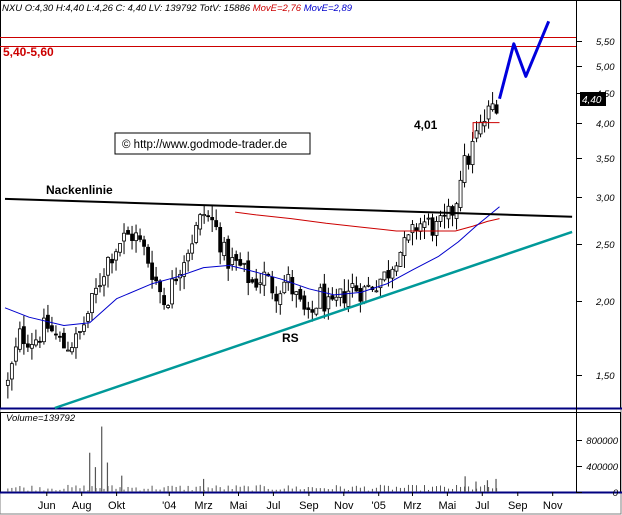  Describe the element at coordinates (82, 506) in the screenshot. I see `x-tick-label: Aug` at that location.